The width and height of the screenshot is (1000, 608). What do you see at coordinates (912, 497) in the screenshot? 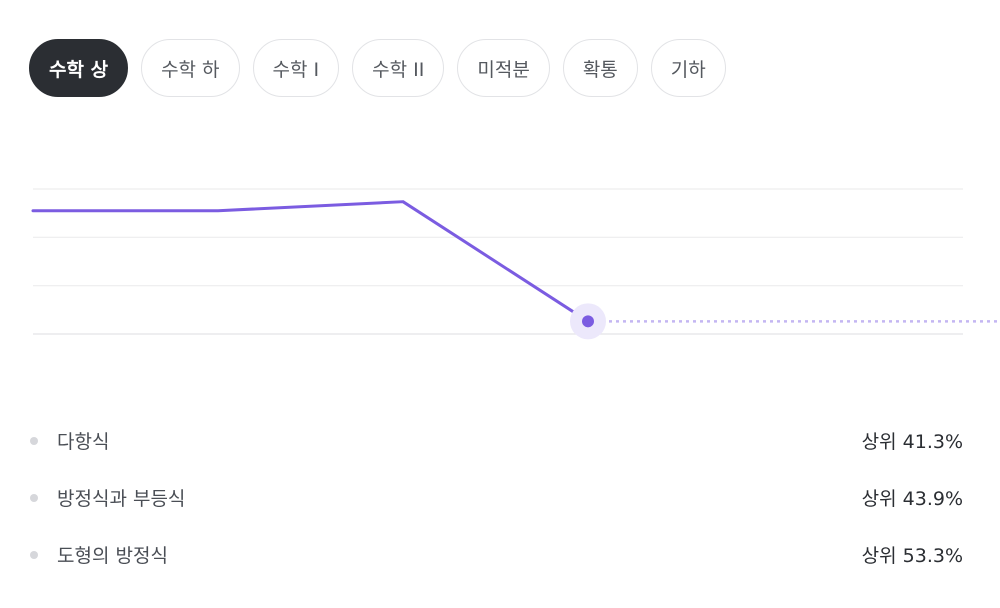
I see `topic-rank: 상위 43.9%` at bounding box center [912, 497].